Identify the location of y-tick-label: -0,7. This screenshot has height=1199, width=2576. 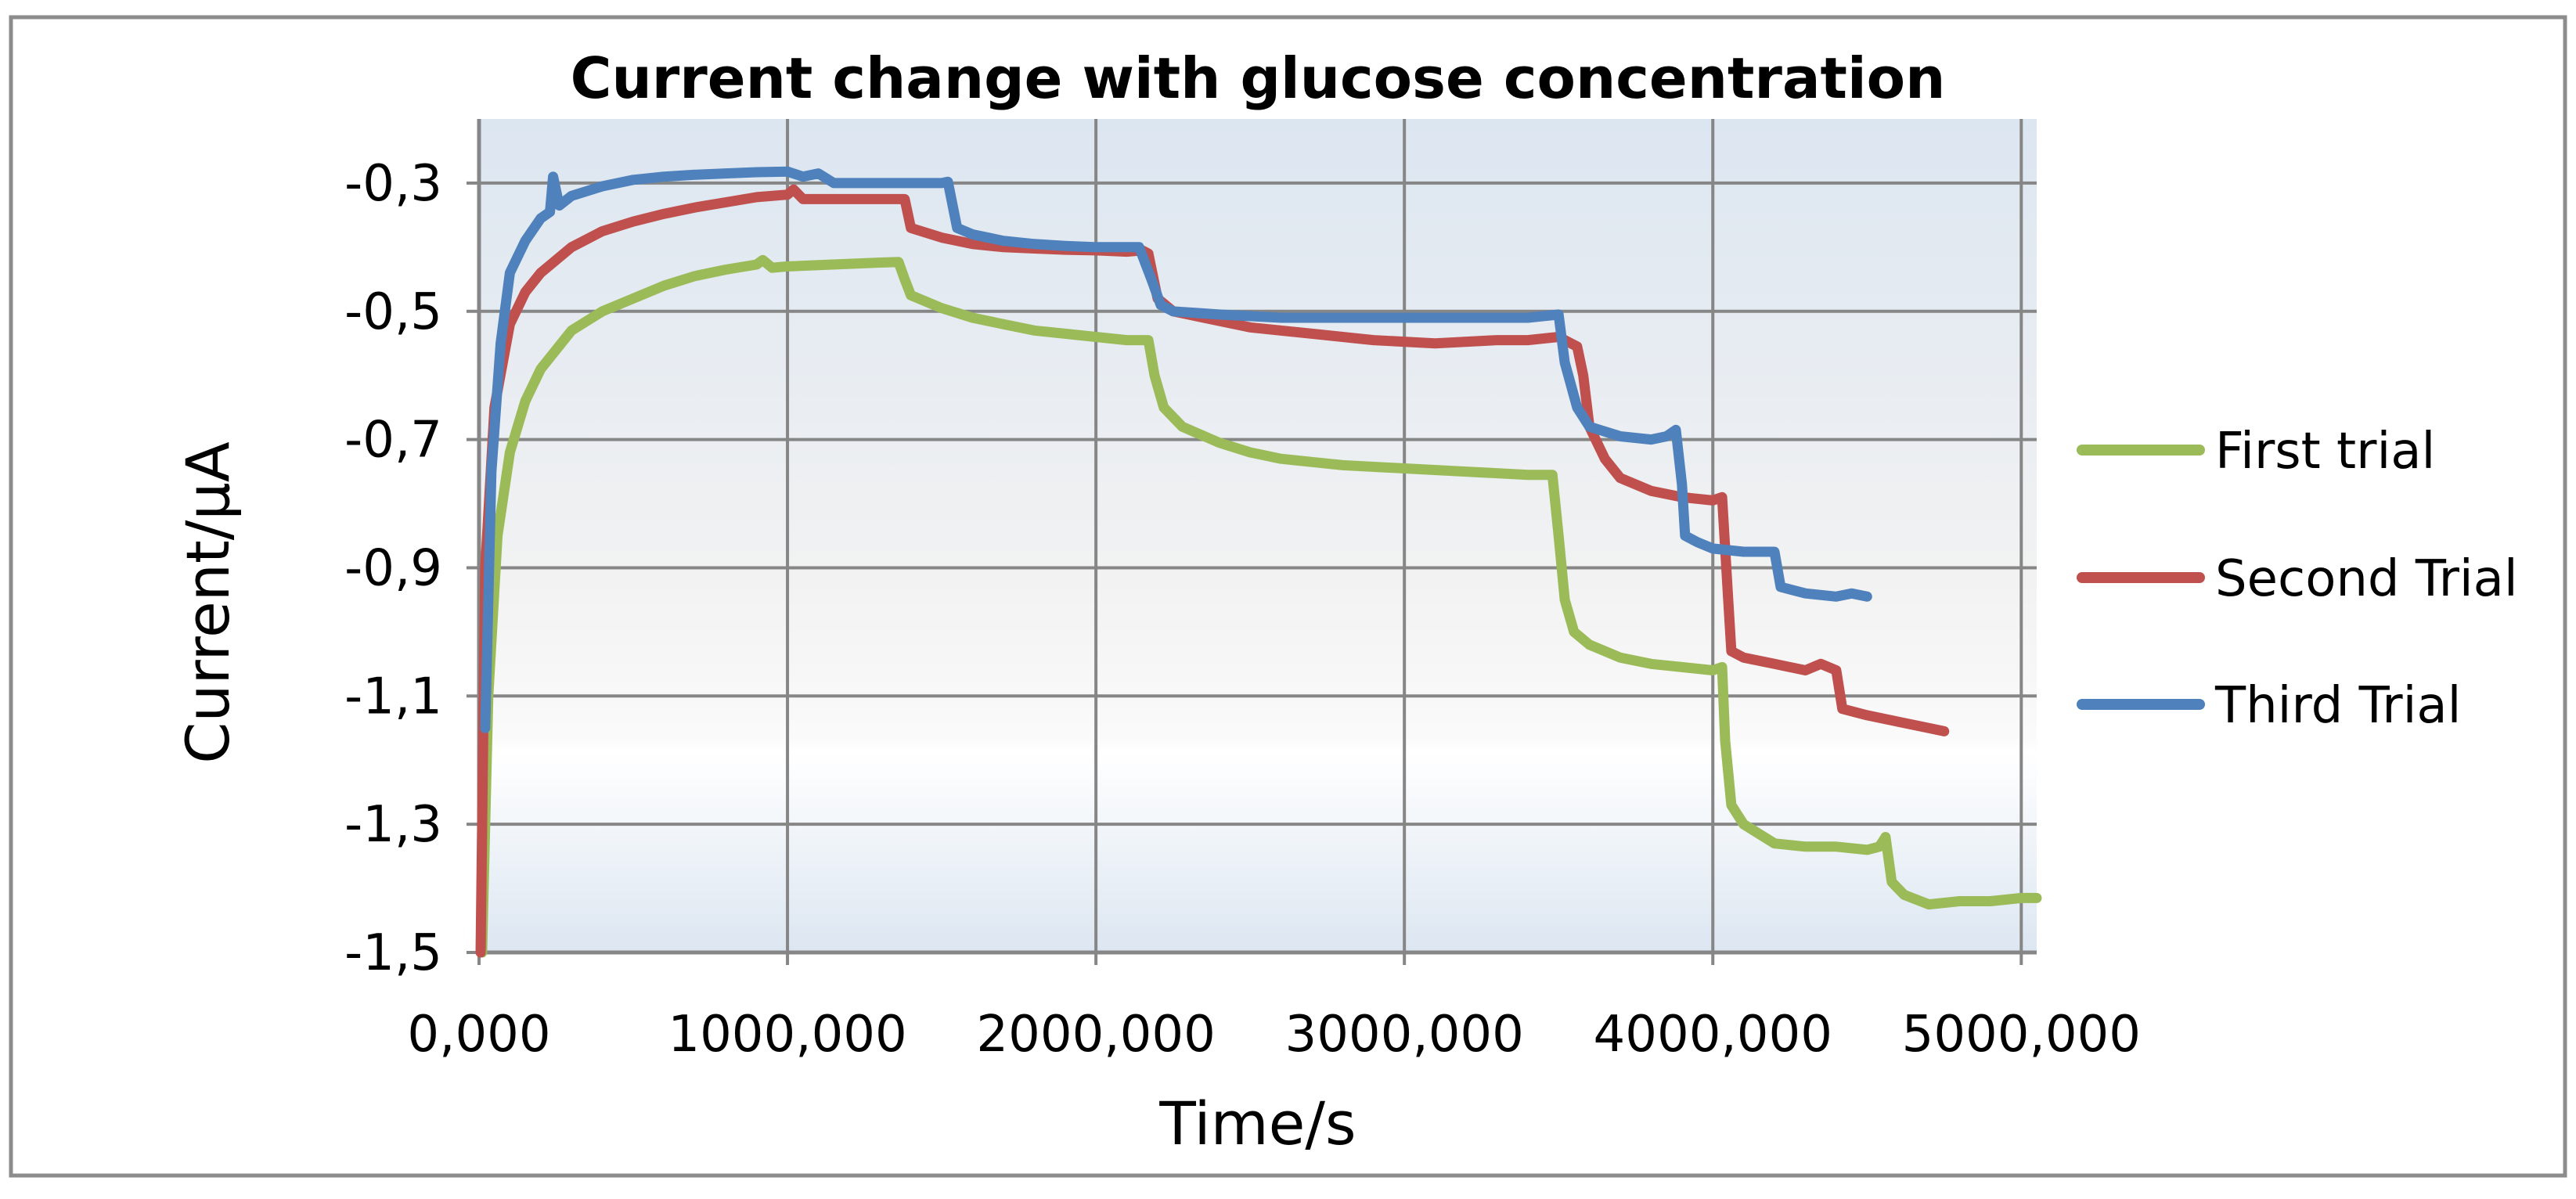
(393, 441).